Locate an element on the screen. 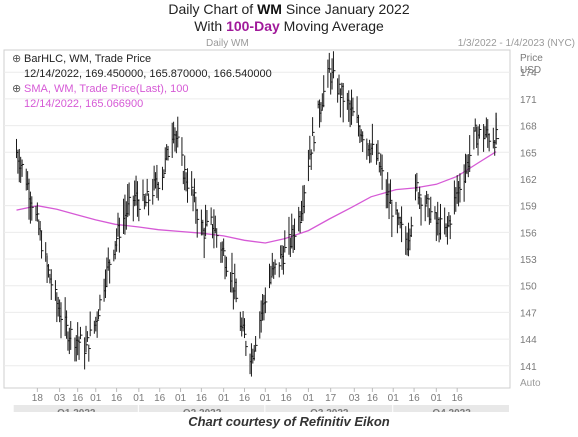  auto-scale-button: Auto is located at coordinates (530, 383).